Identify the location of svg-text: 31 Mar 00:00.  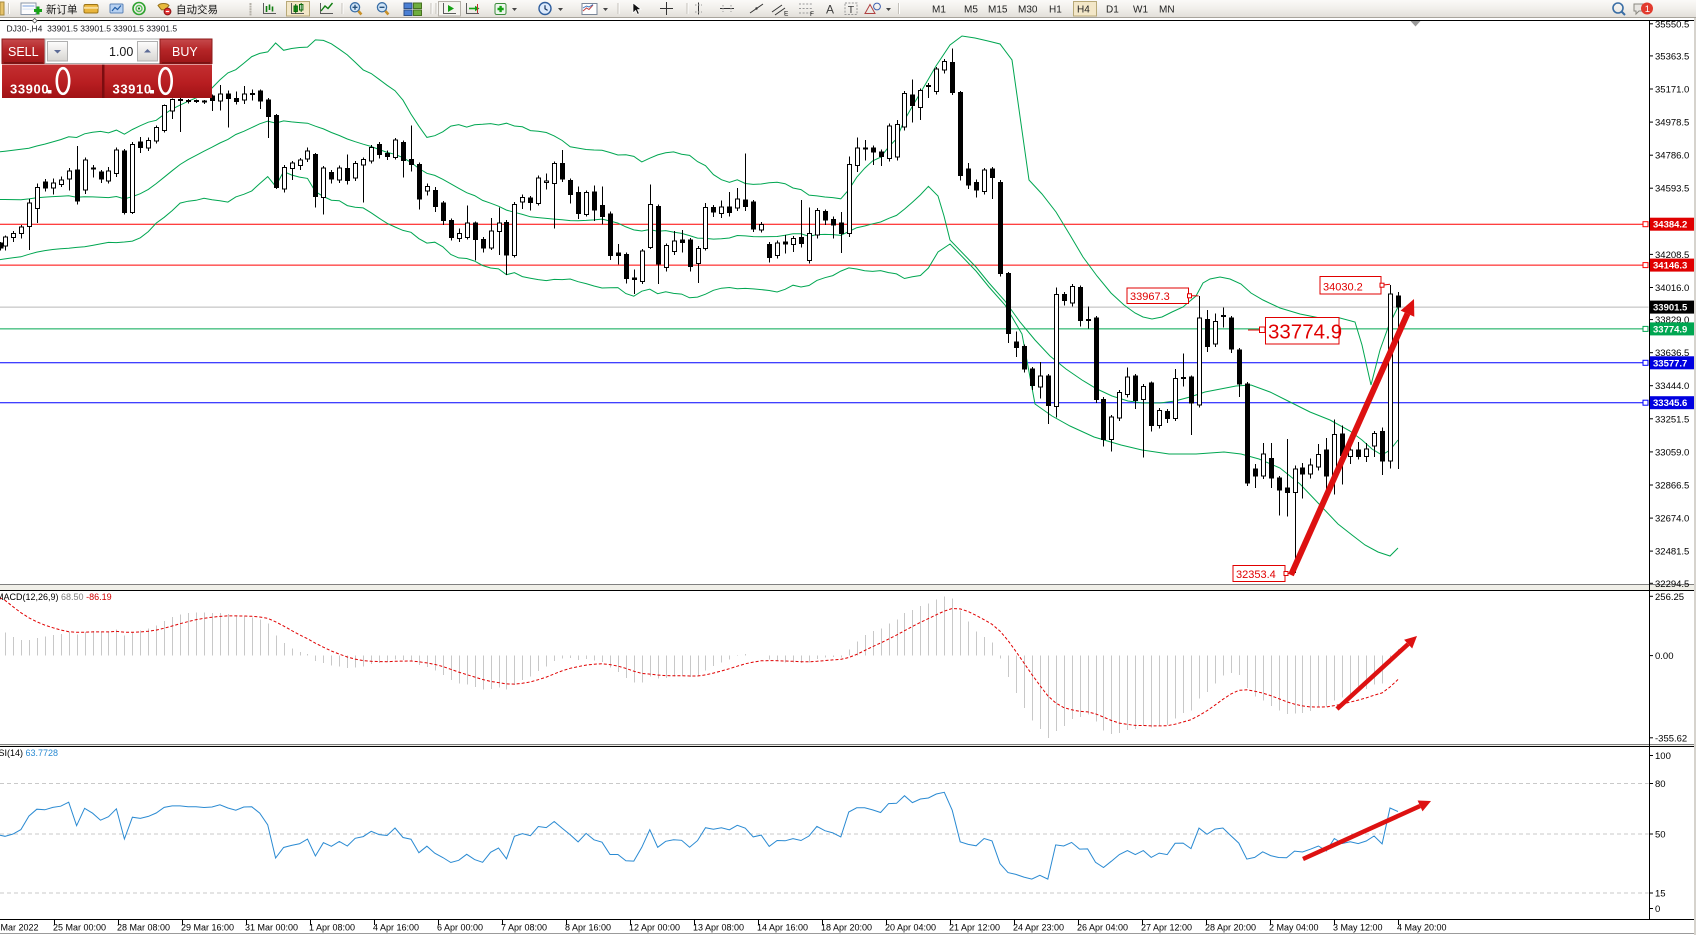
(271, 928).